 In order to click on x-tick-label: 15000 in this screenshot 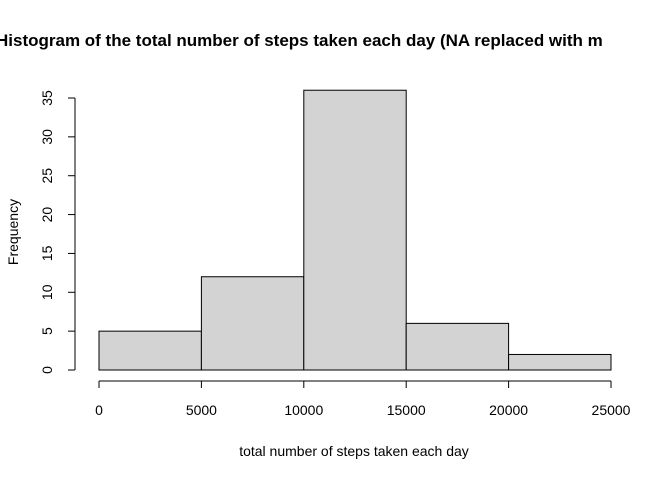, I will do `click(406, 410)`.